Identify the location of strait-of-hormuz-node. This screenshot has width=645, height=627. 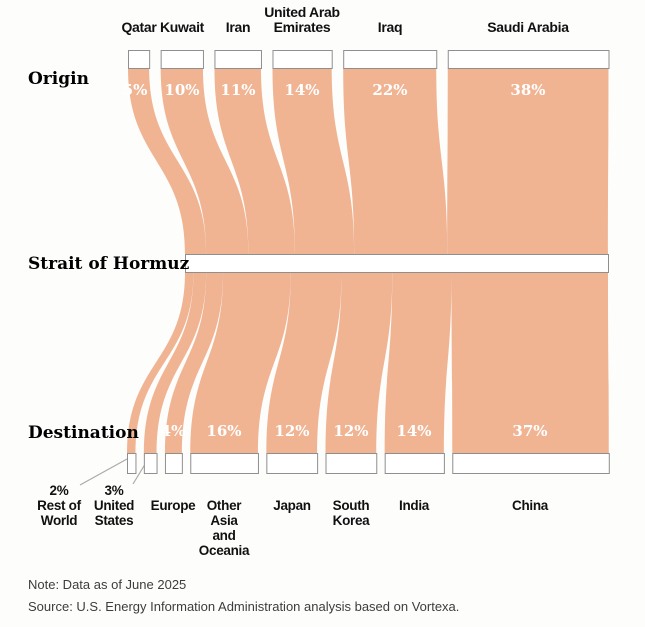
(397, 263).